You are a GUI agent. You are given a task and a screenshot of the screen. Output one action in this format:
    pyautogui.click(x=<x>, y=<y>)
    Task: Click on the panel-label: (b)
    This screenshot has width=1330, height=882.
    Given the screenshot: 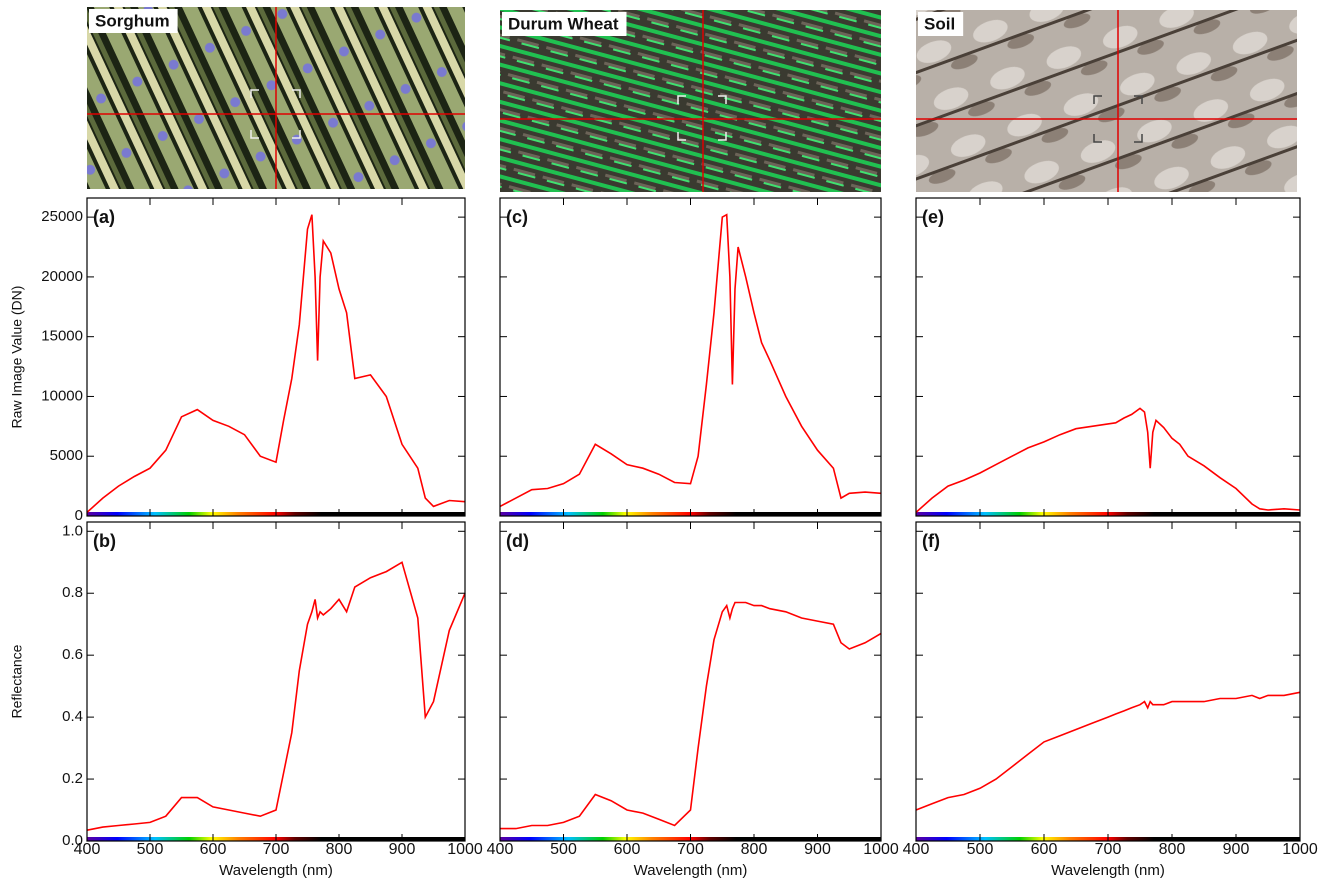 What is the action you would take?
    pyautogui.click(x=104, y=541)
    